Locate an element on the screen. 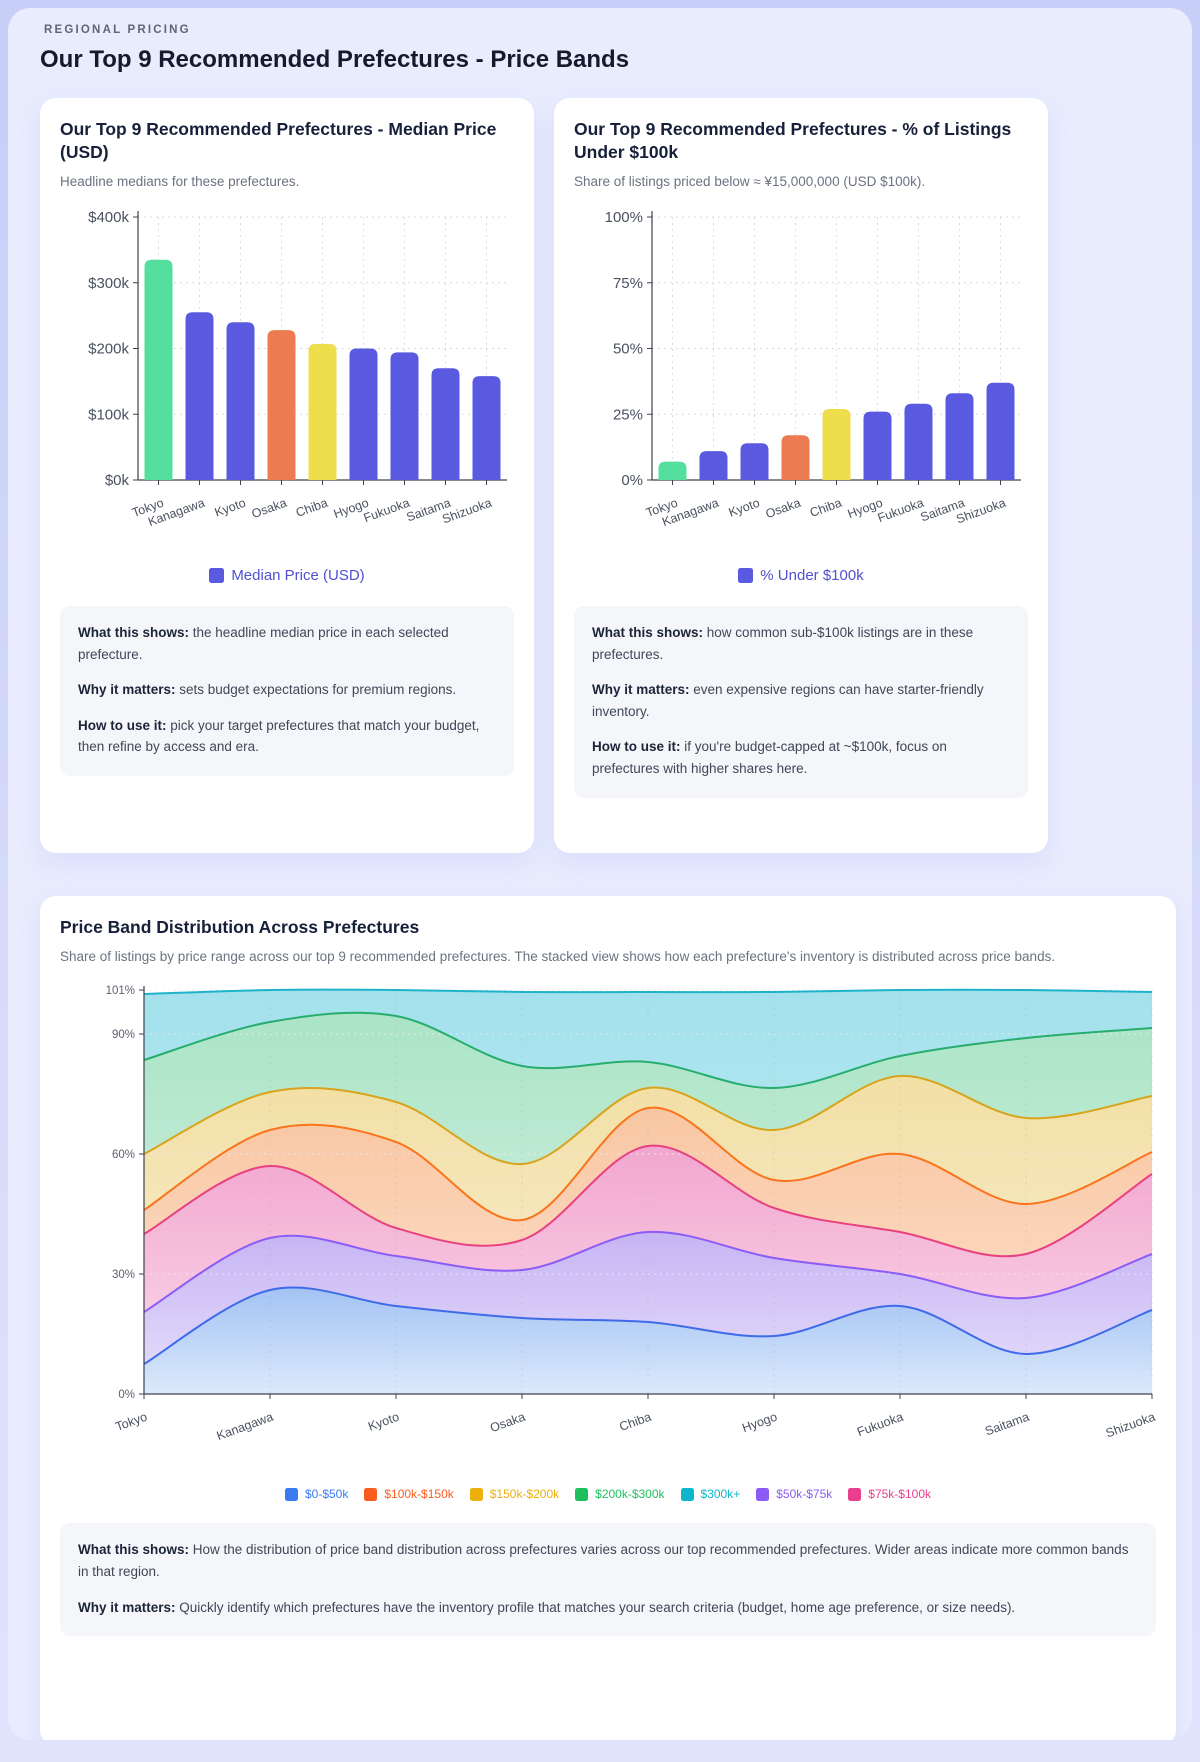 The height and width of the screenshot is (1762, 1200). y-tick-label: 75% is located at coordinates (628, 283).